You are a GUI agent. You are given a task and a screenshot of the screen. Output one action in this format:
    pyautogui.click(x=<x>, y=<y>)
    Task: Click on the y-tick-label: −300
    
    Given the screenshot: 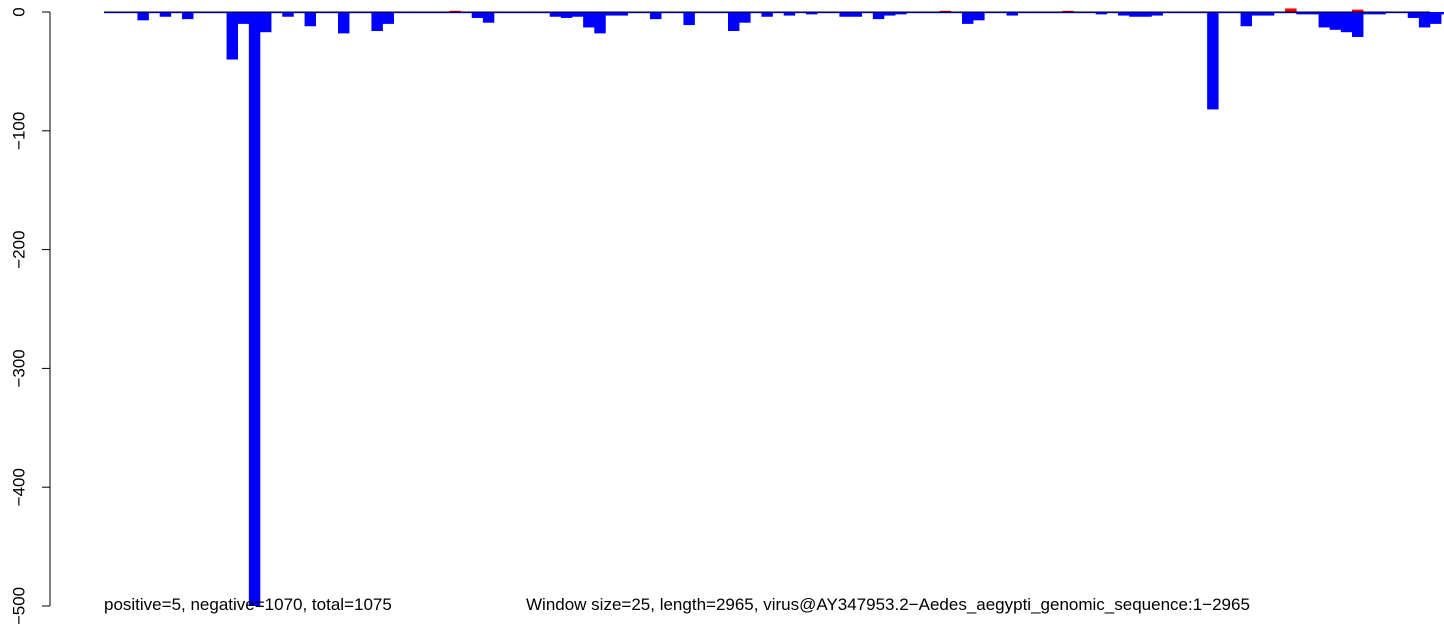 What is the action you would take?
    pyautogui.click(x=18, y=368)
    